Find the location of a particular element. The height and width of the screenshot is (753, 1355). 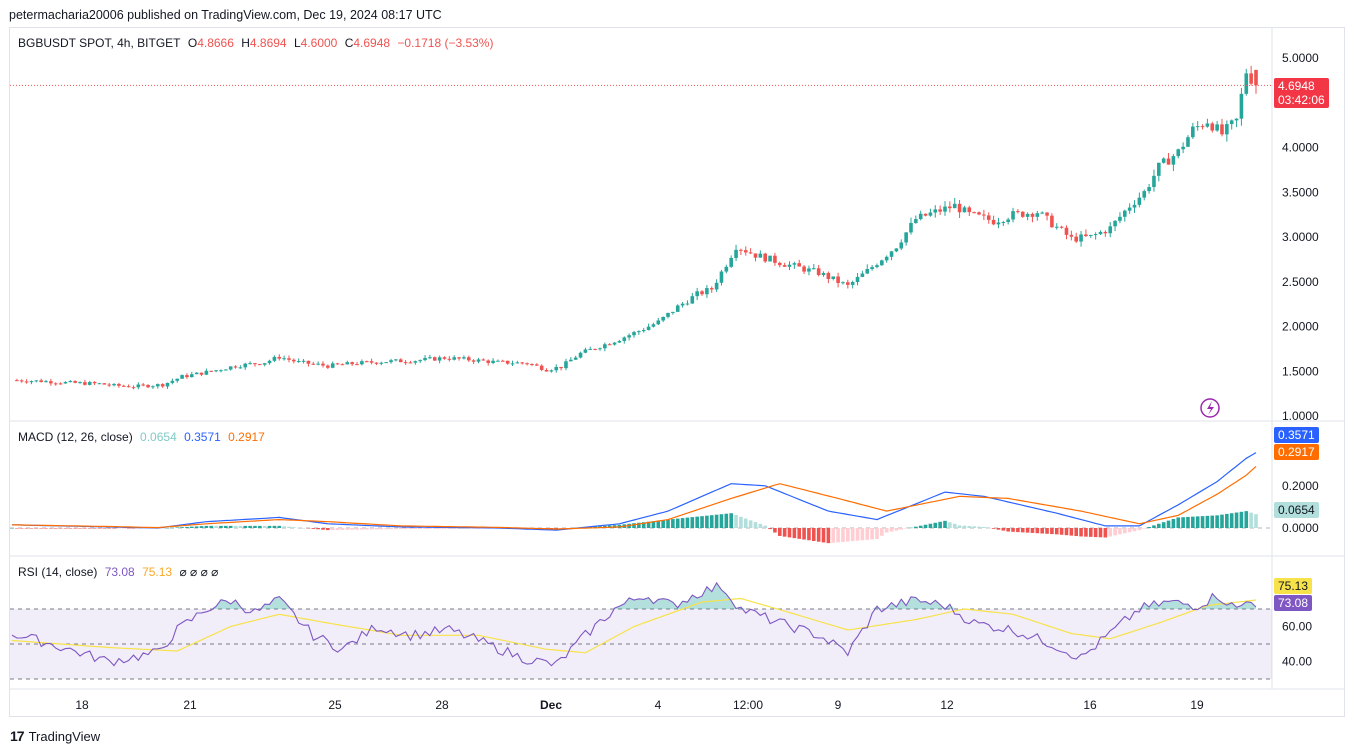

price-tick-label-5: 2.0000 is located at coordinates (1300, 327).